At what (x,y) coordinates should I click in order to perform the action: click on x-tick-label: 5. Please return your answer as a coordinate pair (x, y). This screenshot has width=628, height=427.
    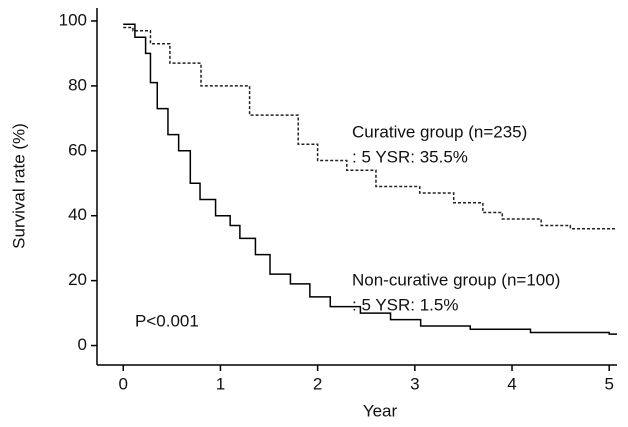
    Looking at the image, I should click on (608, 383).